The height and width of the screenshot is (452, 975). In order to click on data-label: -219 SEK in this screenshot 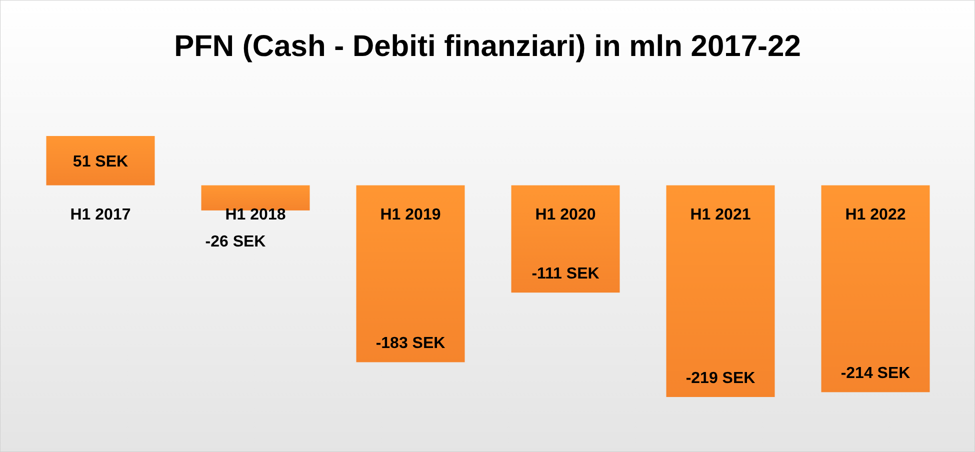, I will do `click(721, 378)`.